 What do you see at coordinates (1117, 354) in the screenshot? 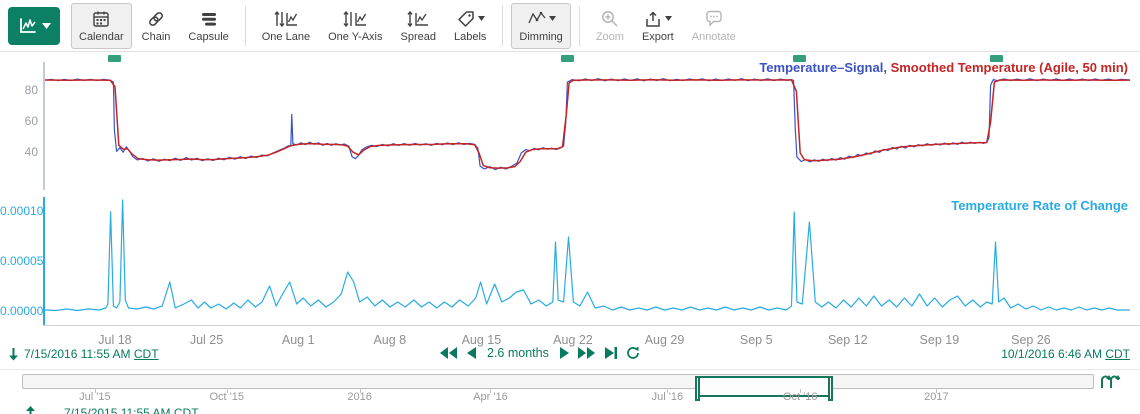
I see `end-timezone: CDT` at bounding box center [1117, 354].